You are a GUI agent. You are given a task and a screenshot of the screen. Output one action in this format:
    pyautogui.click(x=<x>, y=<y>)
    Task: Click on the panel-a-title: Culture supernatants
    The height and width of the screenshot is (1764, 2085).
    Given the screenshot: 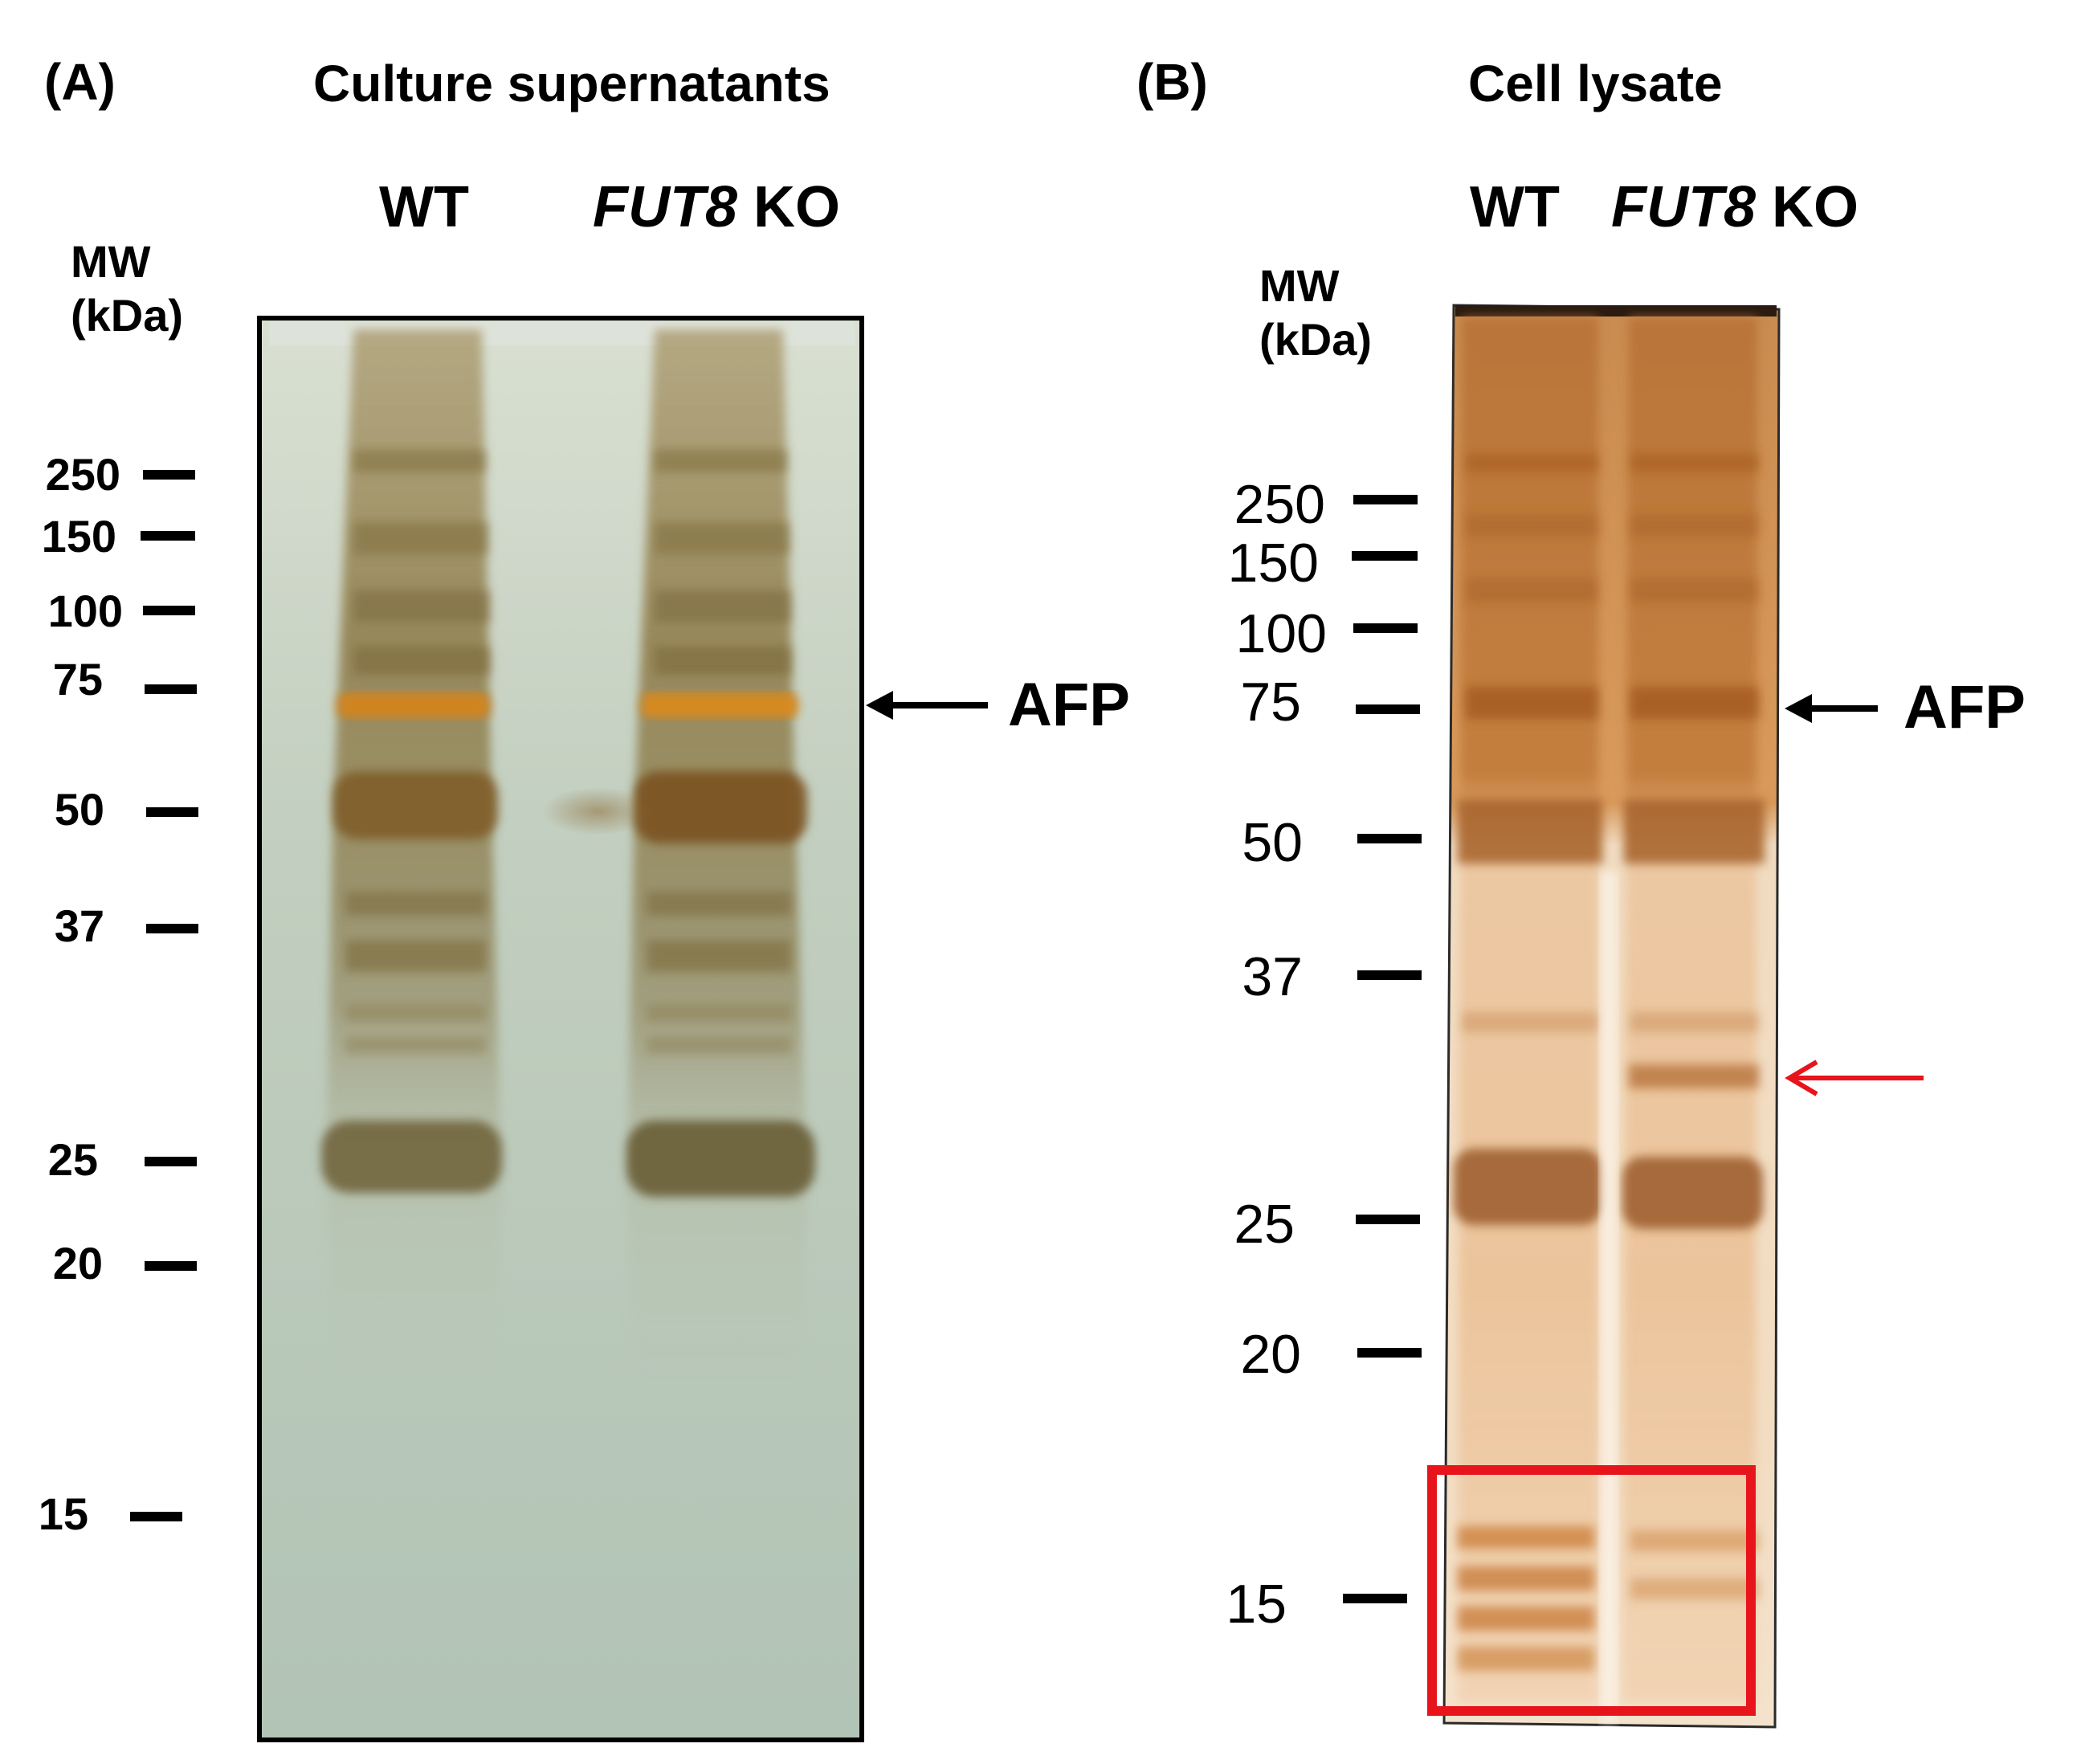 What is the action you would take?
    pyautogui.click(x=572, y=83)
    